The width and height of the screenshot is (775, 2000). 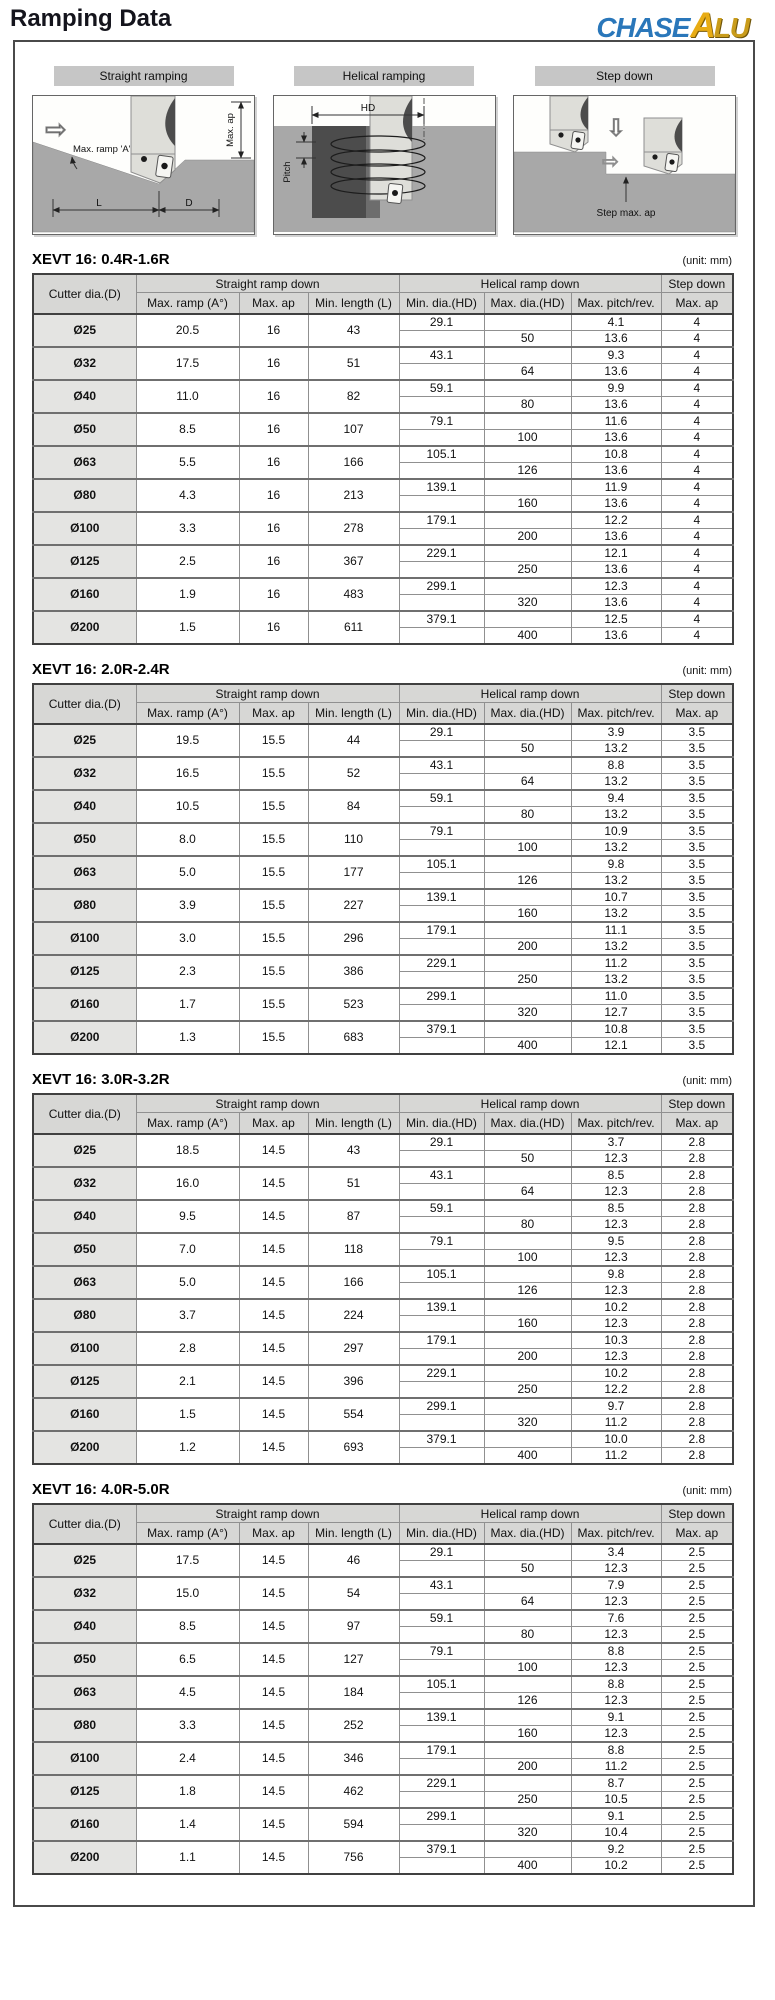 I want to click on straight-ramping-illustration: ⇨ Max. ramp 'A' L D Max. ap, so click(x=143, y=165).